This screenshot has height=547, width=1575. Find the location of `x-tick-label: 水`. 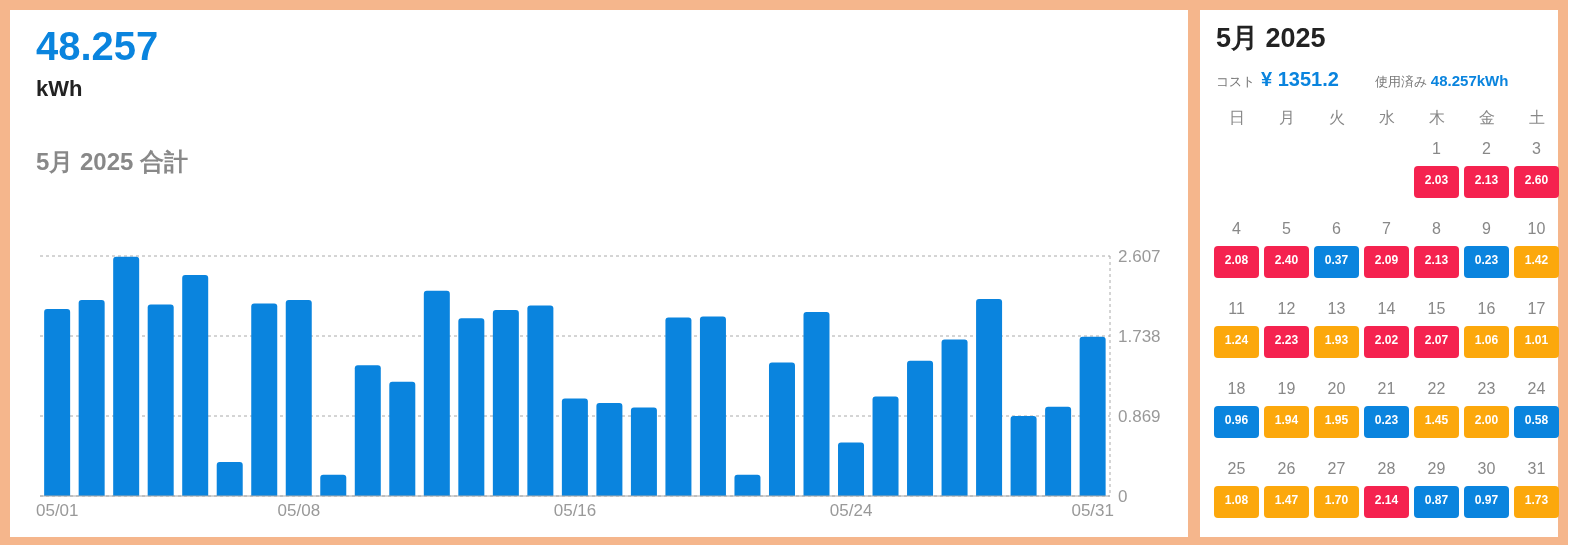

x-tick-label: 水 is located at coordinates (1386, 118).